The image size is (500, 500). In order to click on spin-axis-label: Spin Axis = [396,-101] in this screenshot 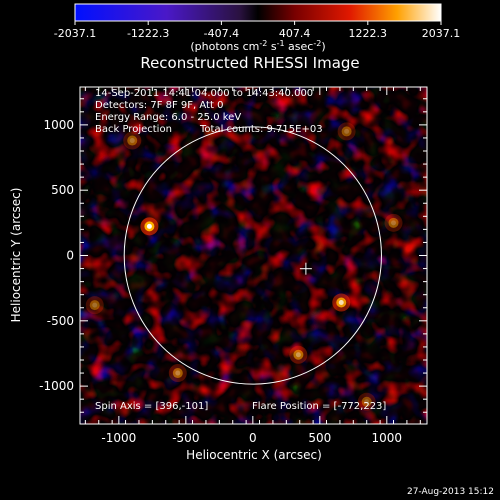, I will do `click(151, 406)`.